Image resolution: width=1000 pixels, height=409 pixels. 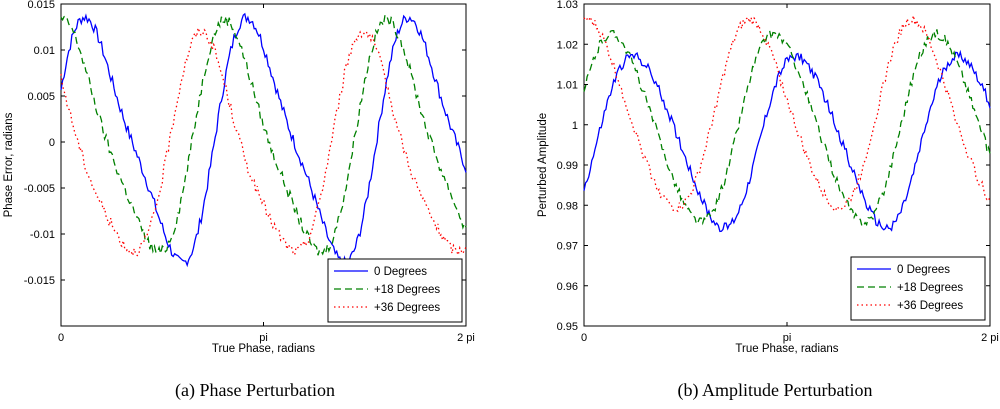 I want to click on y-tick-label: 1, so click(x=575, y=126).